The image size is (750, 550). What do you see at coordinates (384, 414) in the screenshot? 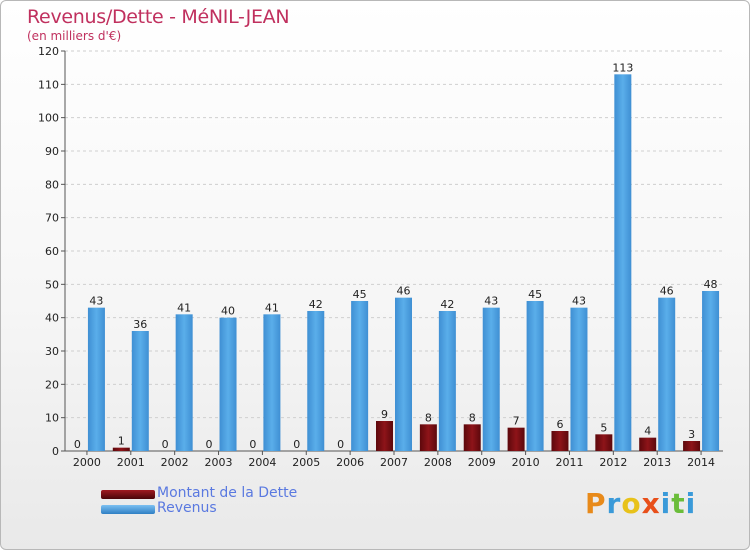
I see `data-label-dette: 9` at bounding box center [384, 414].